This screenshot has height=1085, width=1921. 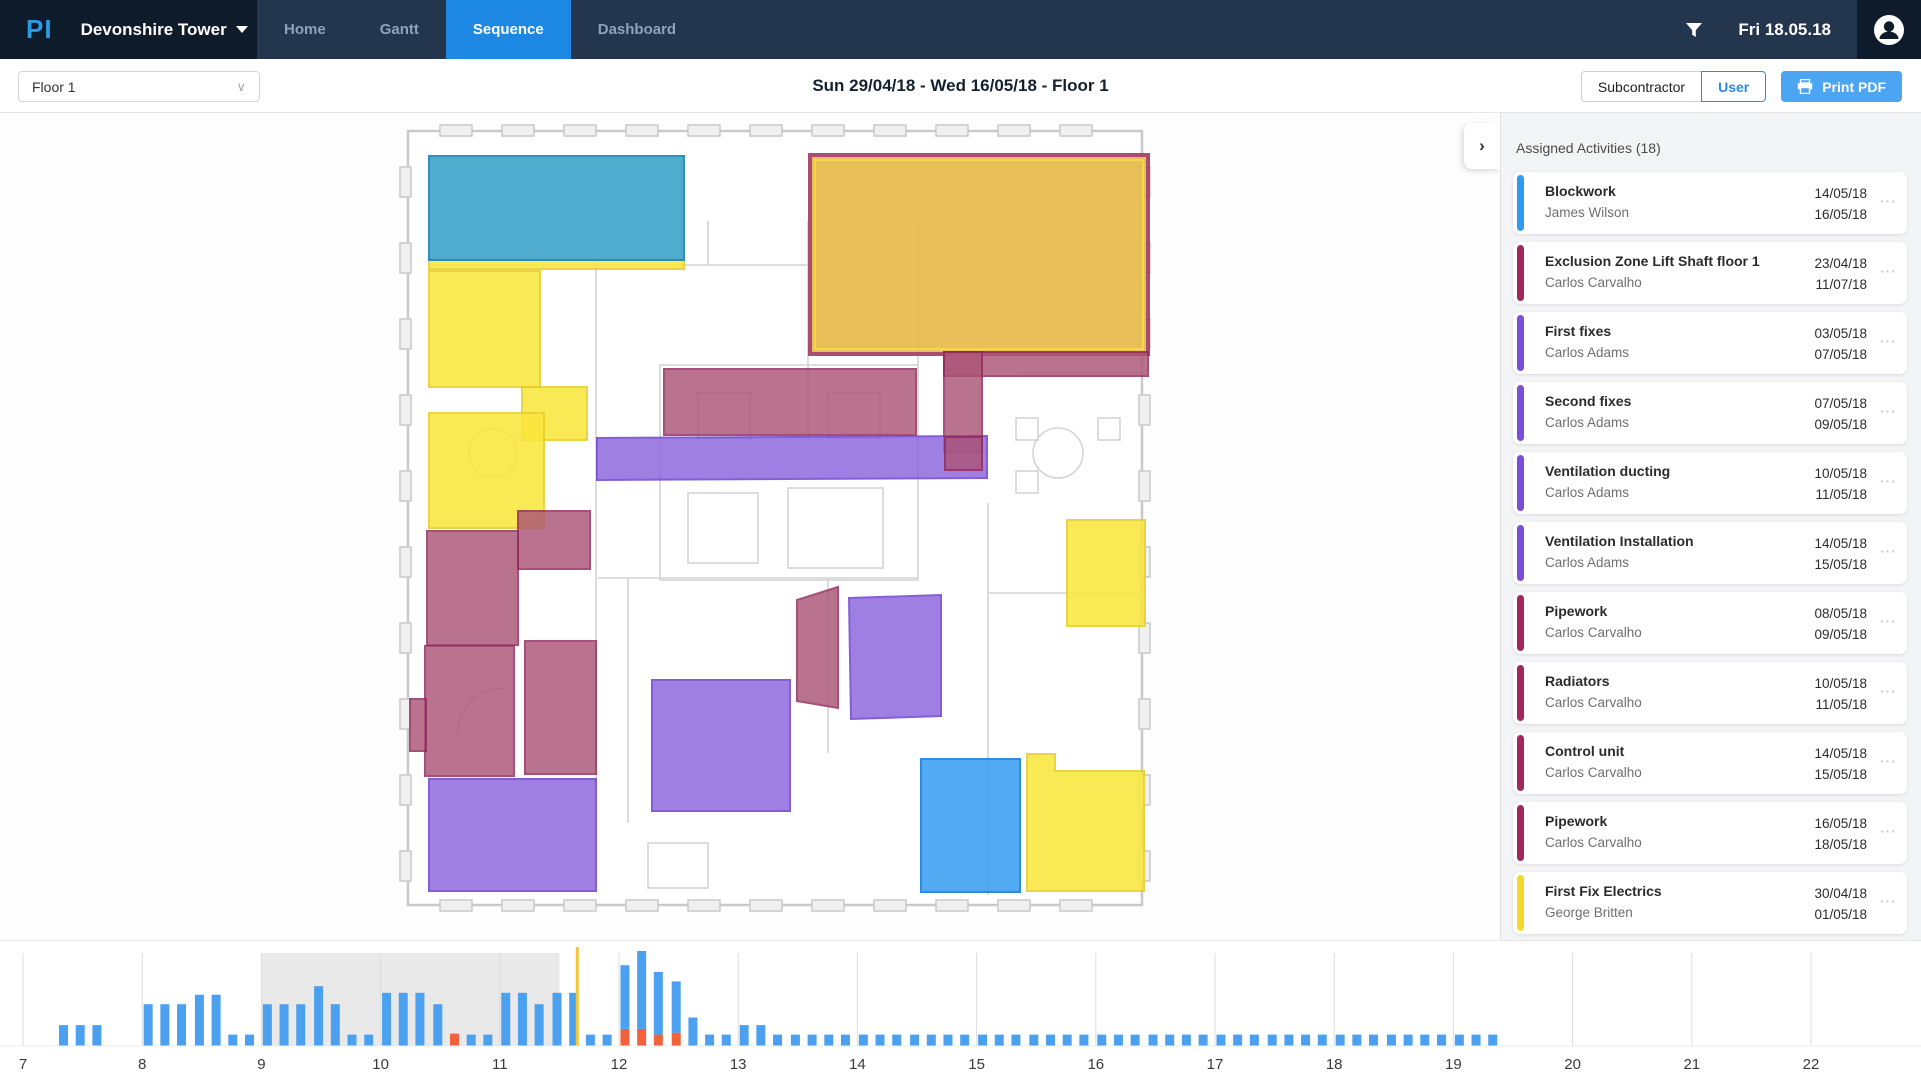 What do you see at coordinates (1106, 573) in the screenshot?
I see `zone-electrics-room-east` at bounding box center [1106, 573].